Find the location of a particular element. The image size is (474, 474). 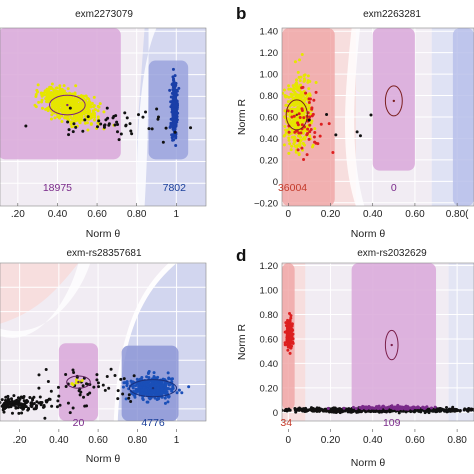

y-tick-label: 0 is located at coordinates (275, 413).